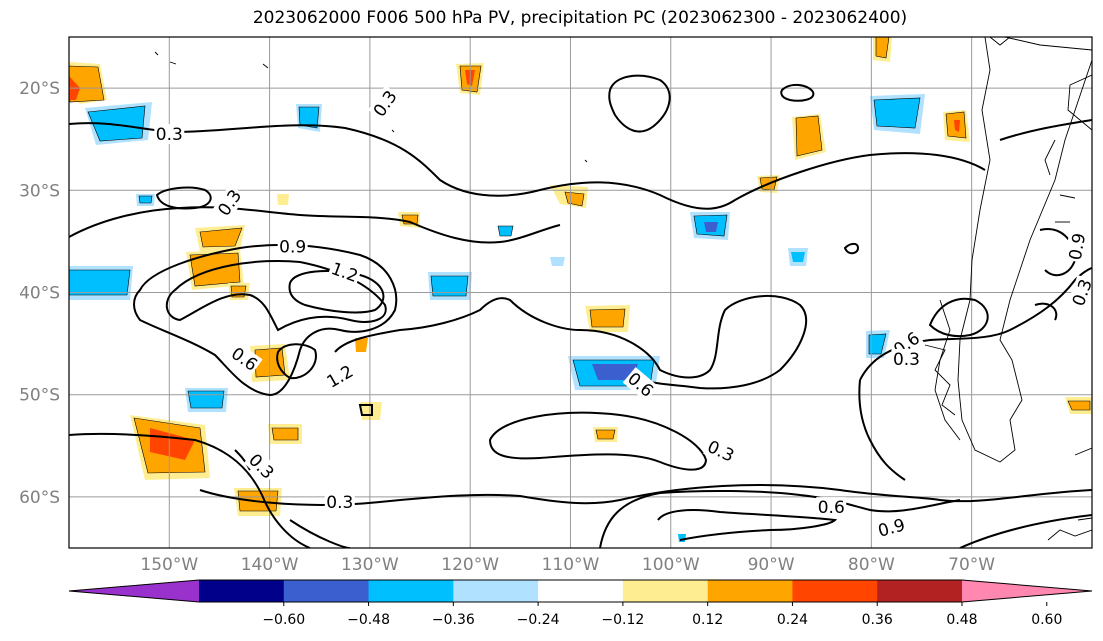  I want to click on lon-tick-label: 140°W, so click(270, 565).